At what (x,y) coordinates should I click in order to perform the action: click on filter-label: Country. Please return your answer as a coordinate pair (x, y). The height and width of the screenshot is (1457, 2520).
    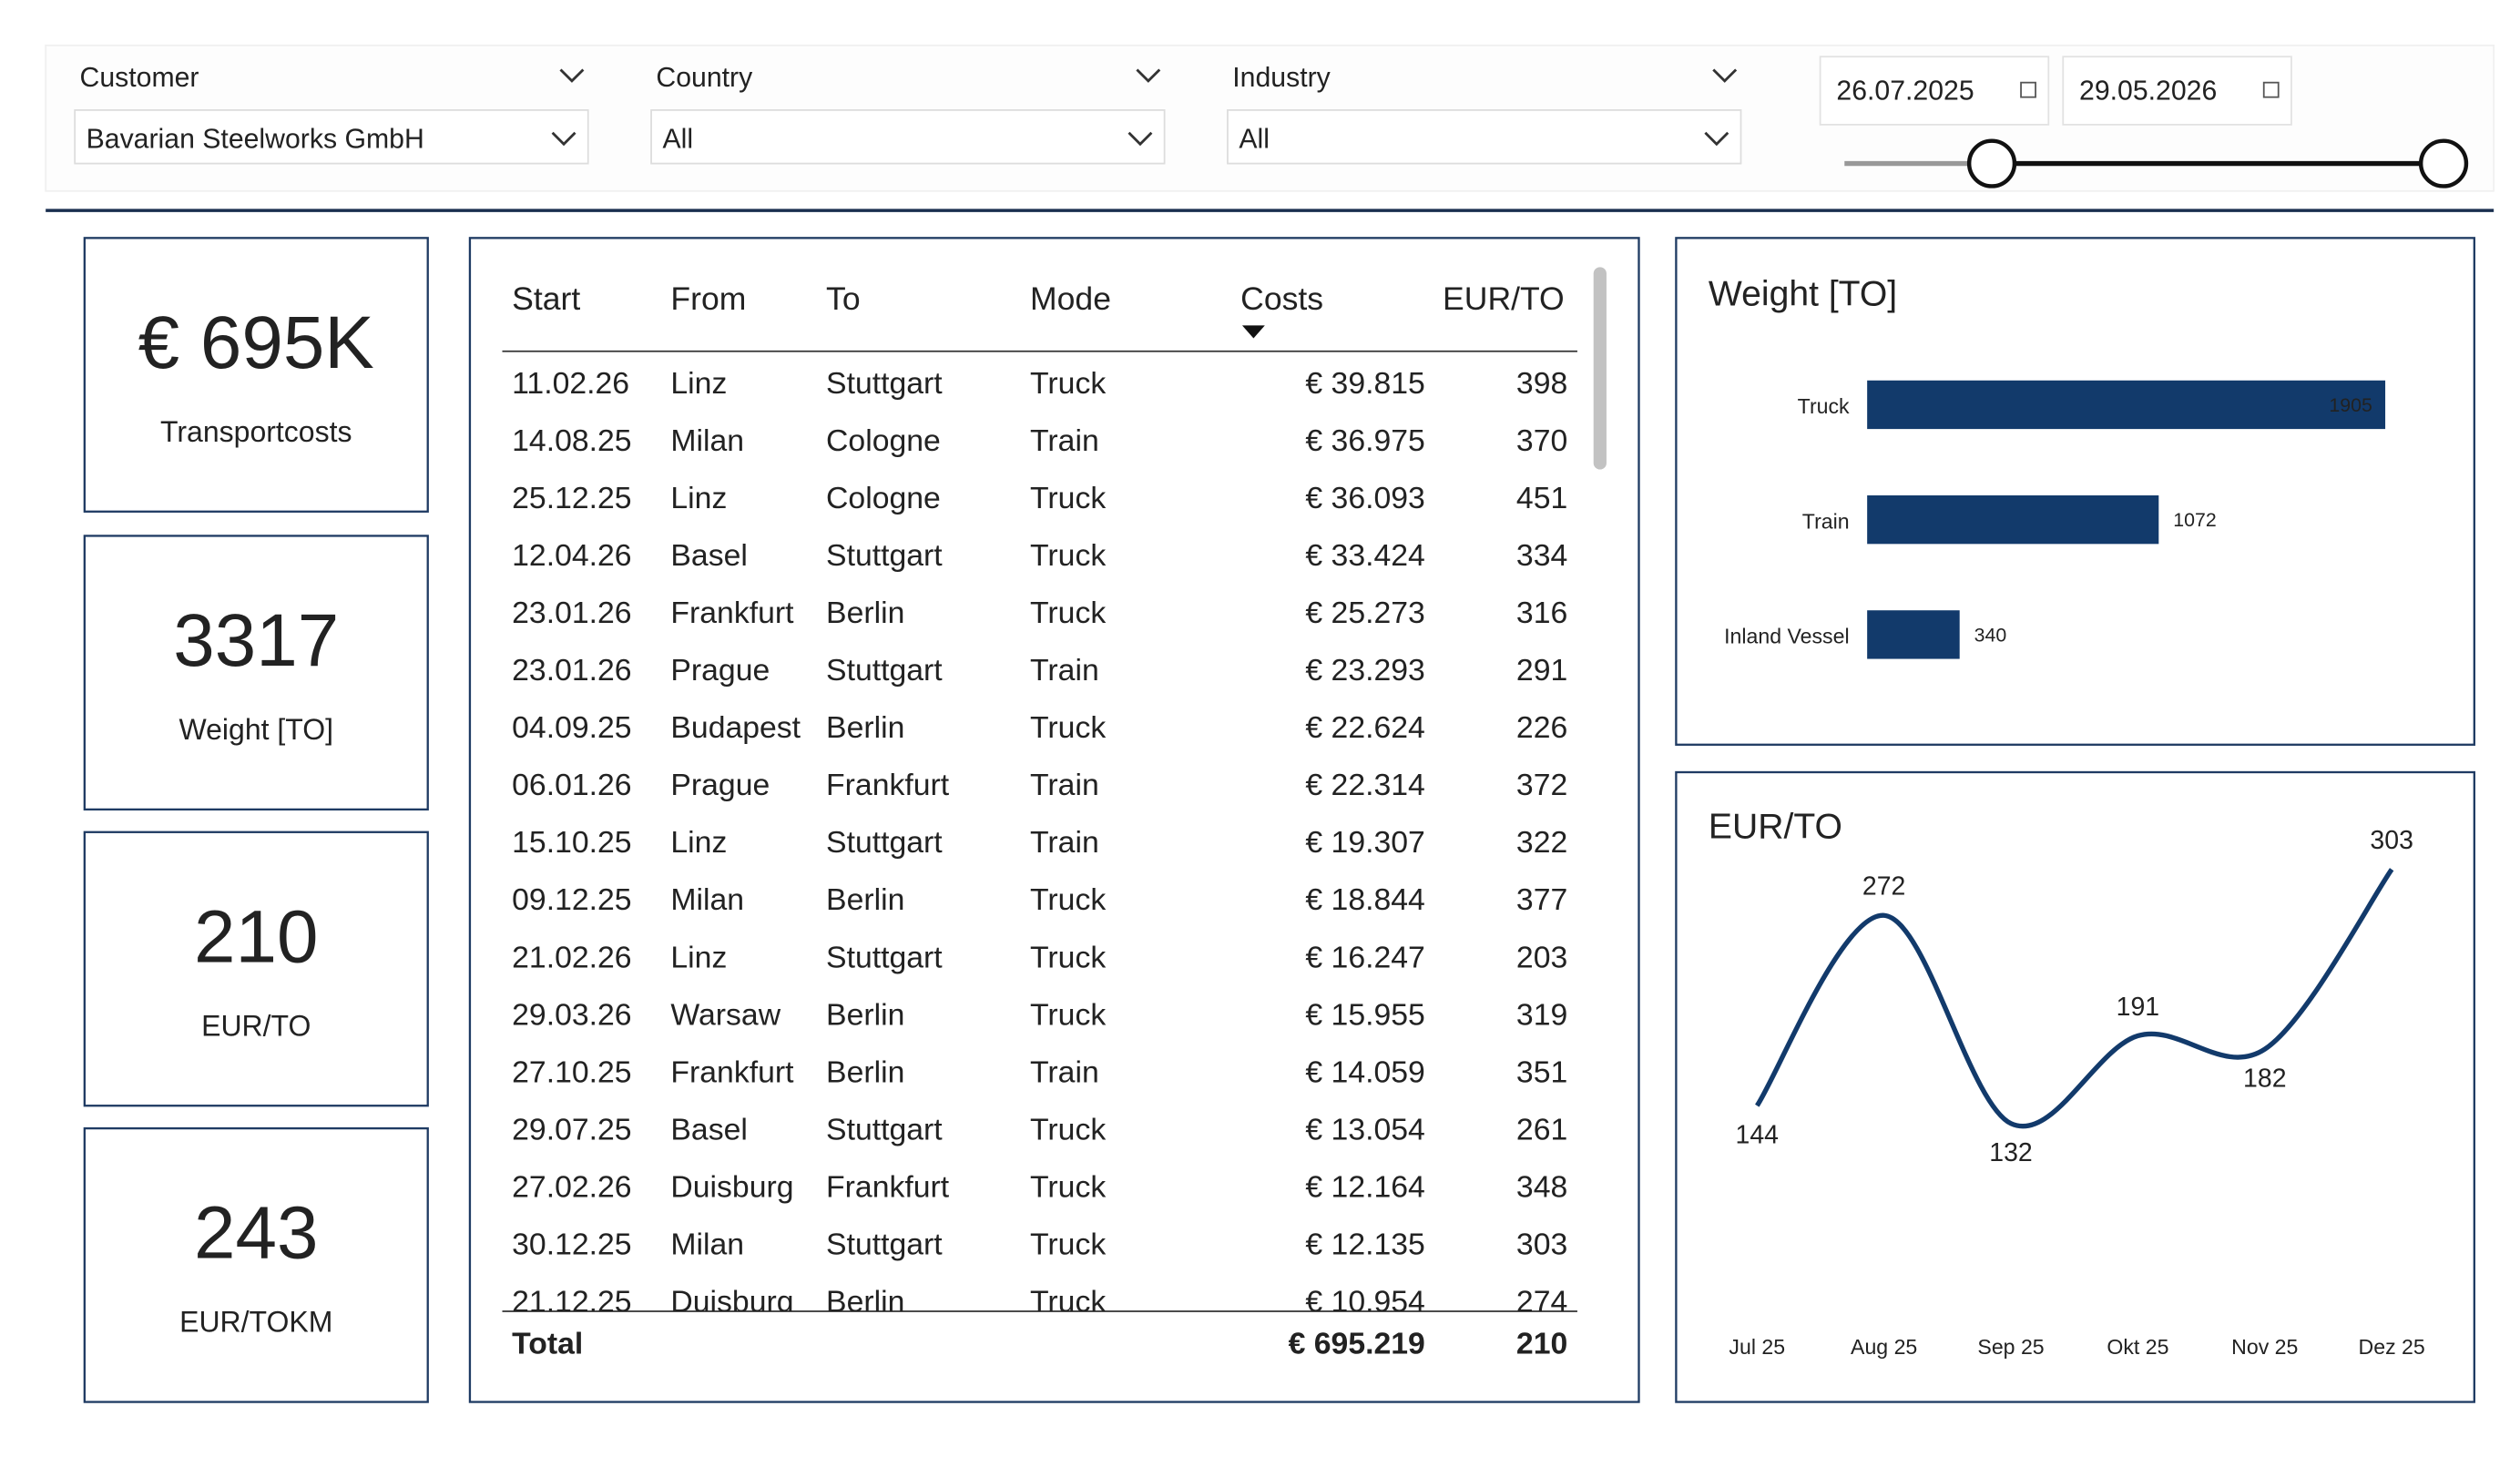
    Looking at the image, I should click on (704, 78).